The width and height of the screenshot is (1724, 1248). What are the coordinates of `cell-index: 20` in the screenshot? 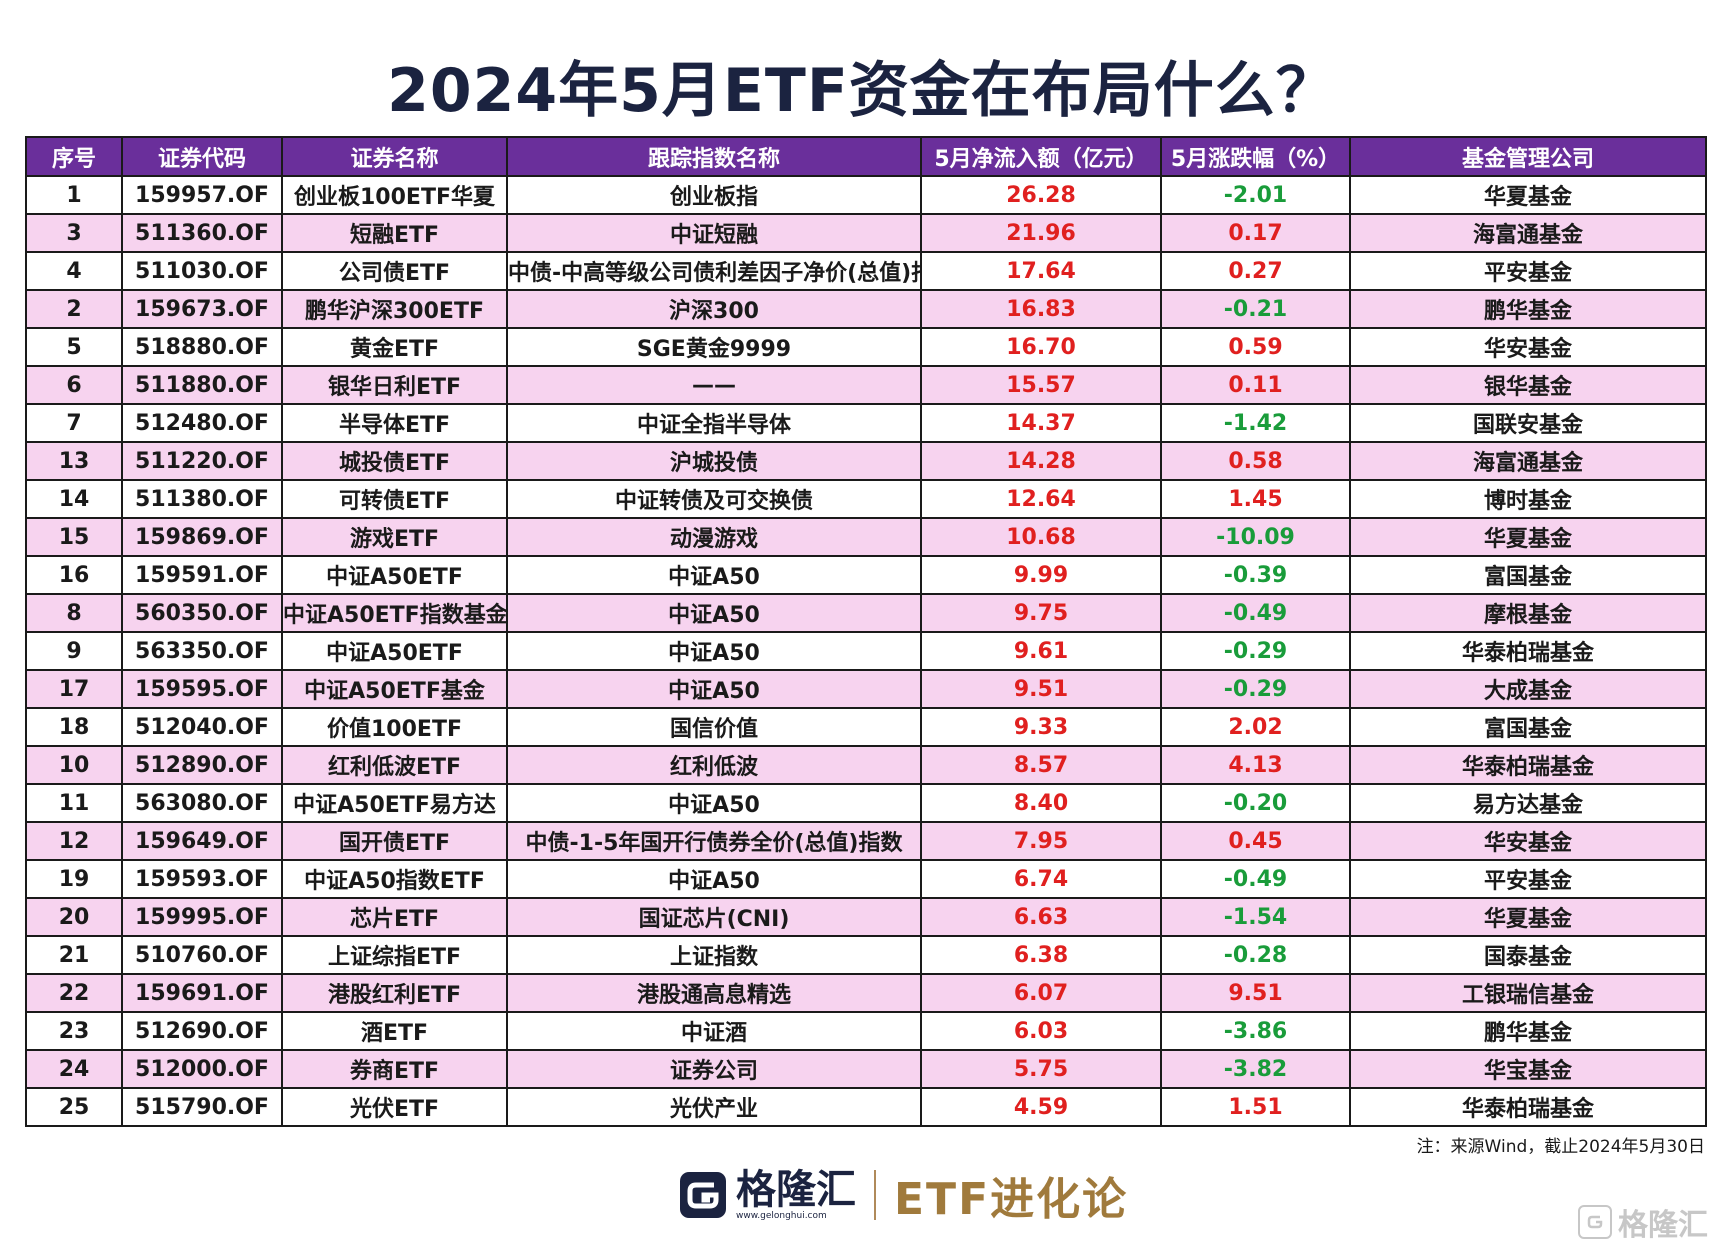 It's located at (74, 917).